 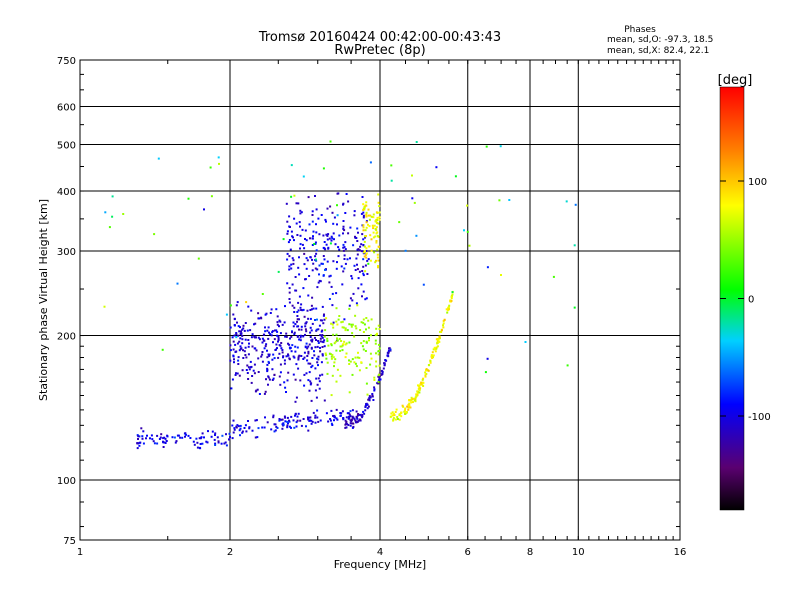 I want to click on x-tick-label: 6, so click(x=468, y=552).